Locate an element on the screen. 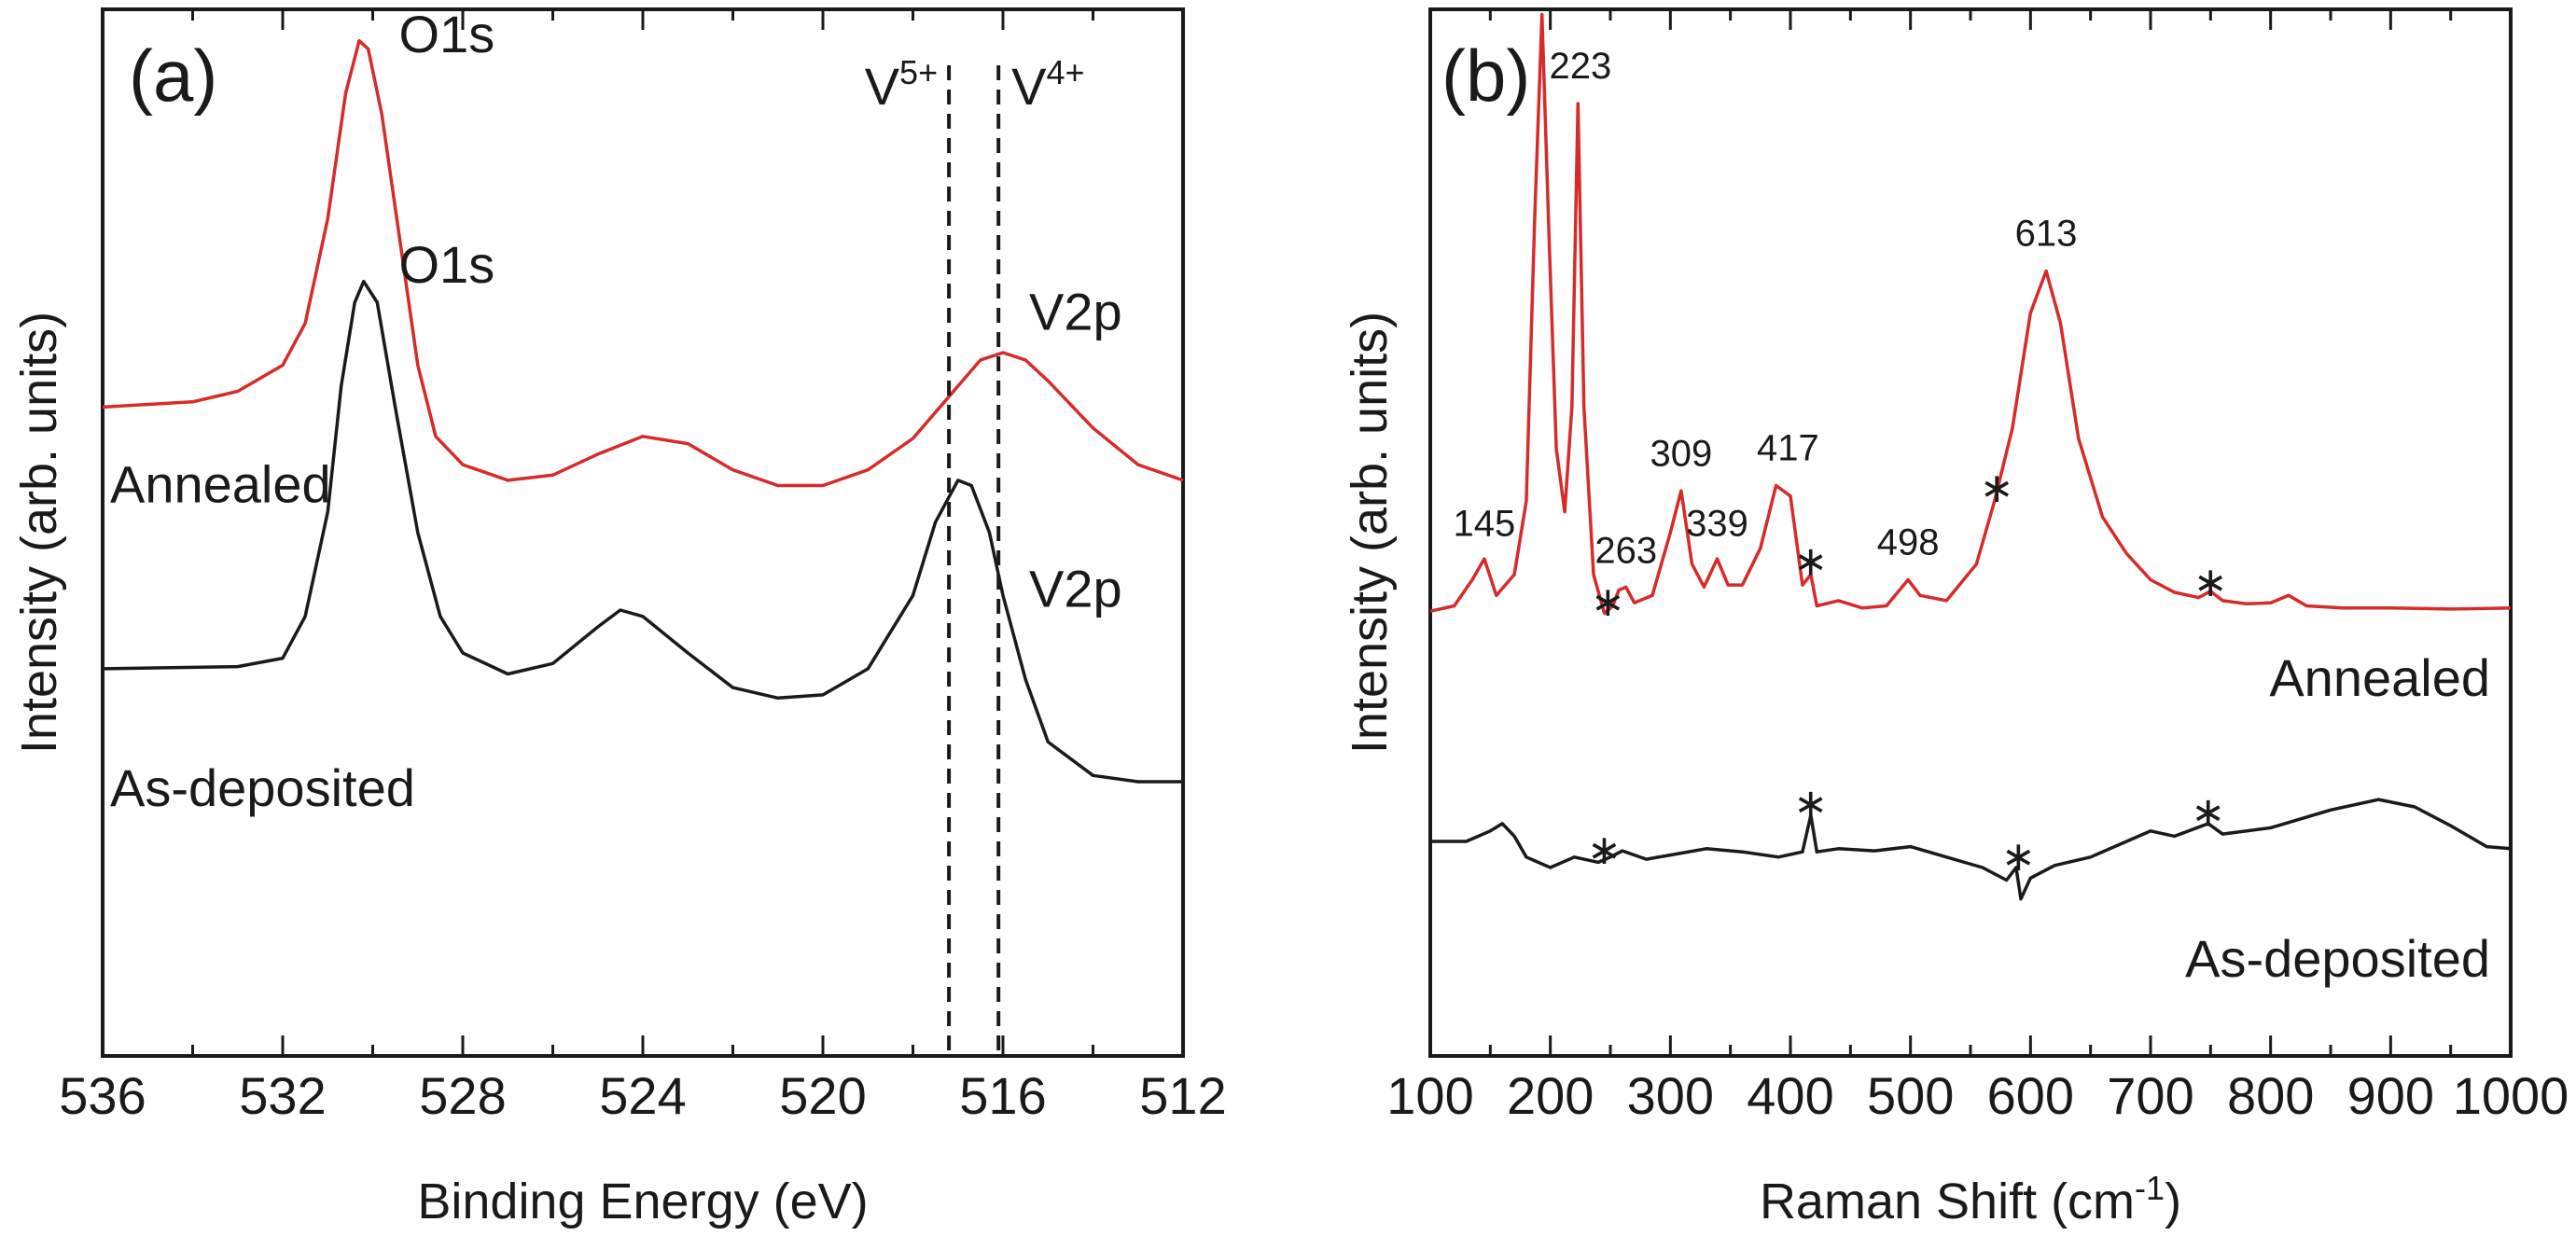 The image size is (2576, 1236). panel-b-x-tick-label: 800 is located at coordinates (2270, 1095).